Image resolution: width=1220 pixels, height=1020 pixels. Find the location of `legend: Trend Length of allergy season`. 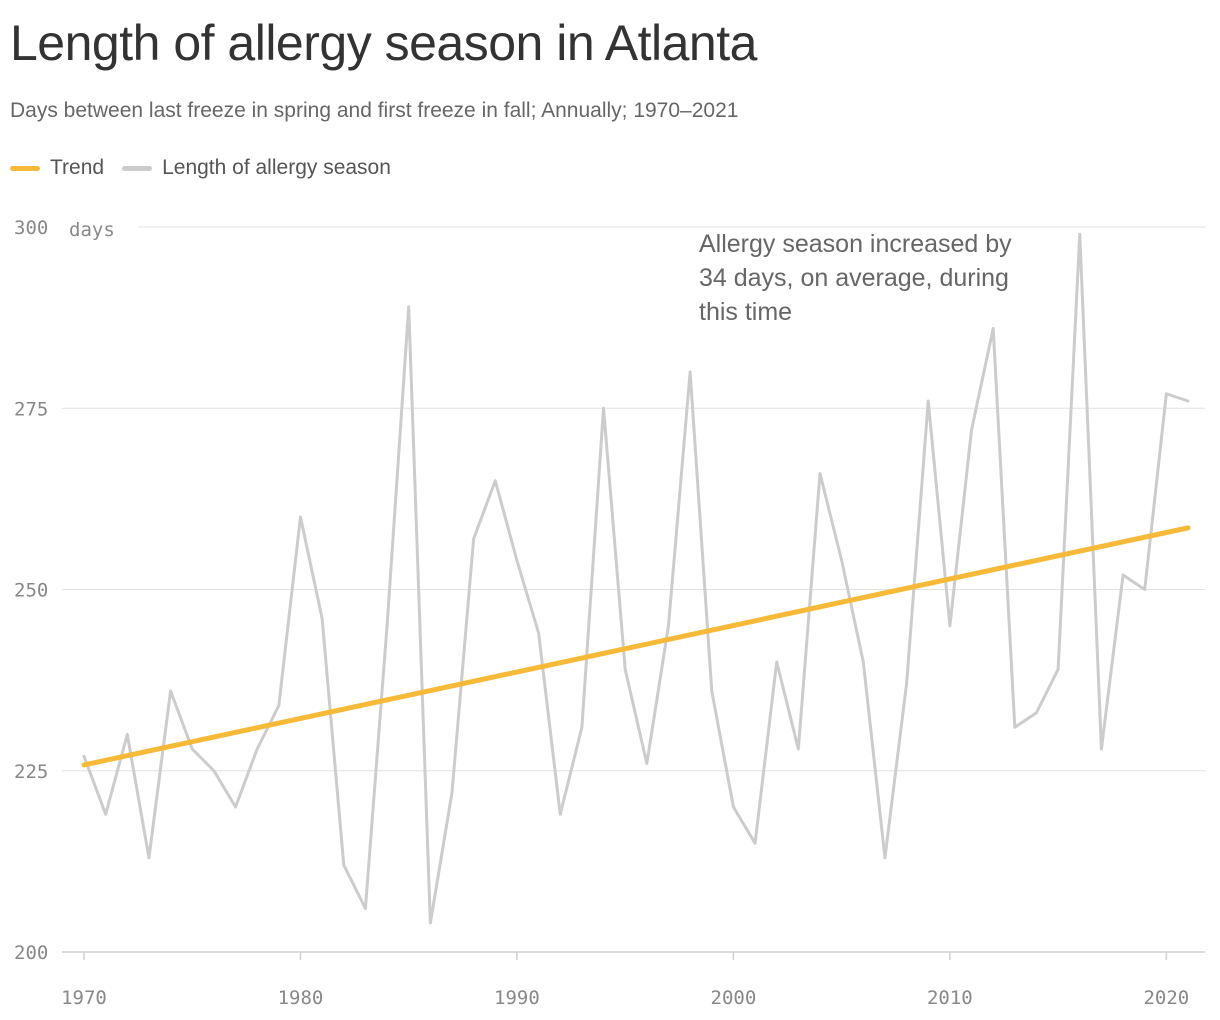

legend: Trend Length of allergy season is located at coordinates (209, 168).